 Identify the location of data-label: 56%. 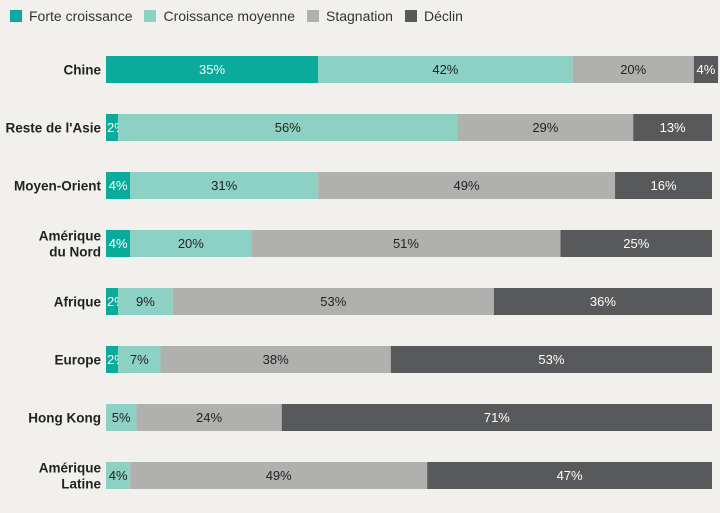
(288, 127).